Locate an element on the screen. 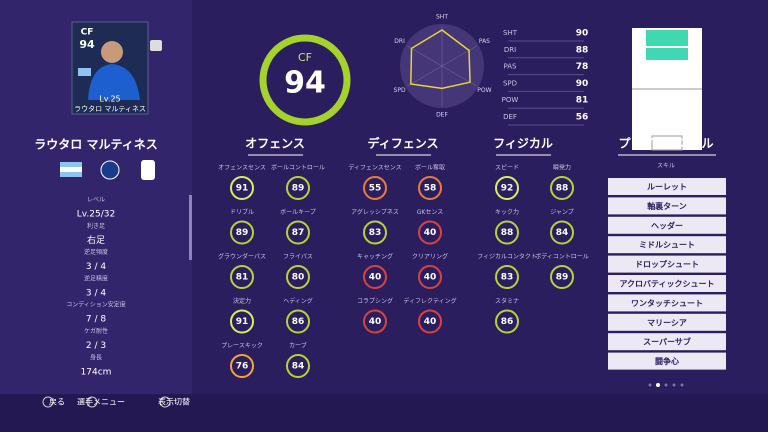  stat-name: POW is located at coordinates (510, 100).